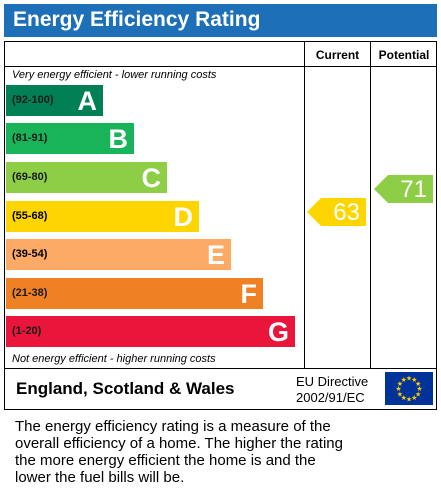 This screenshot has width=441, height=493. I want to click on potential-rating-arrow, so click(403, 189).